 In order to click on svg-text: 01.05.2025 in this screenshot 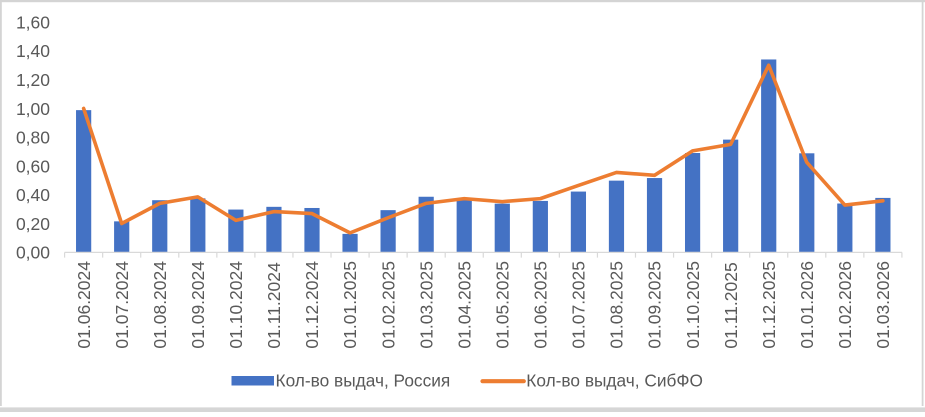, I will do `click(502, 305)`.